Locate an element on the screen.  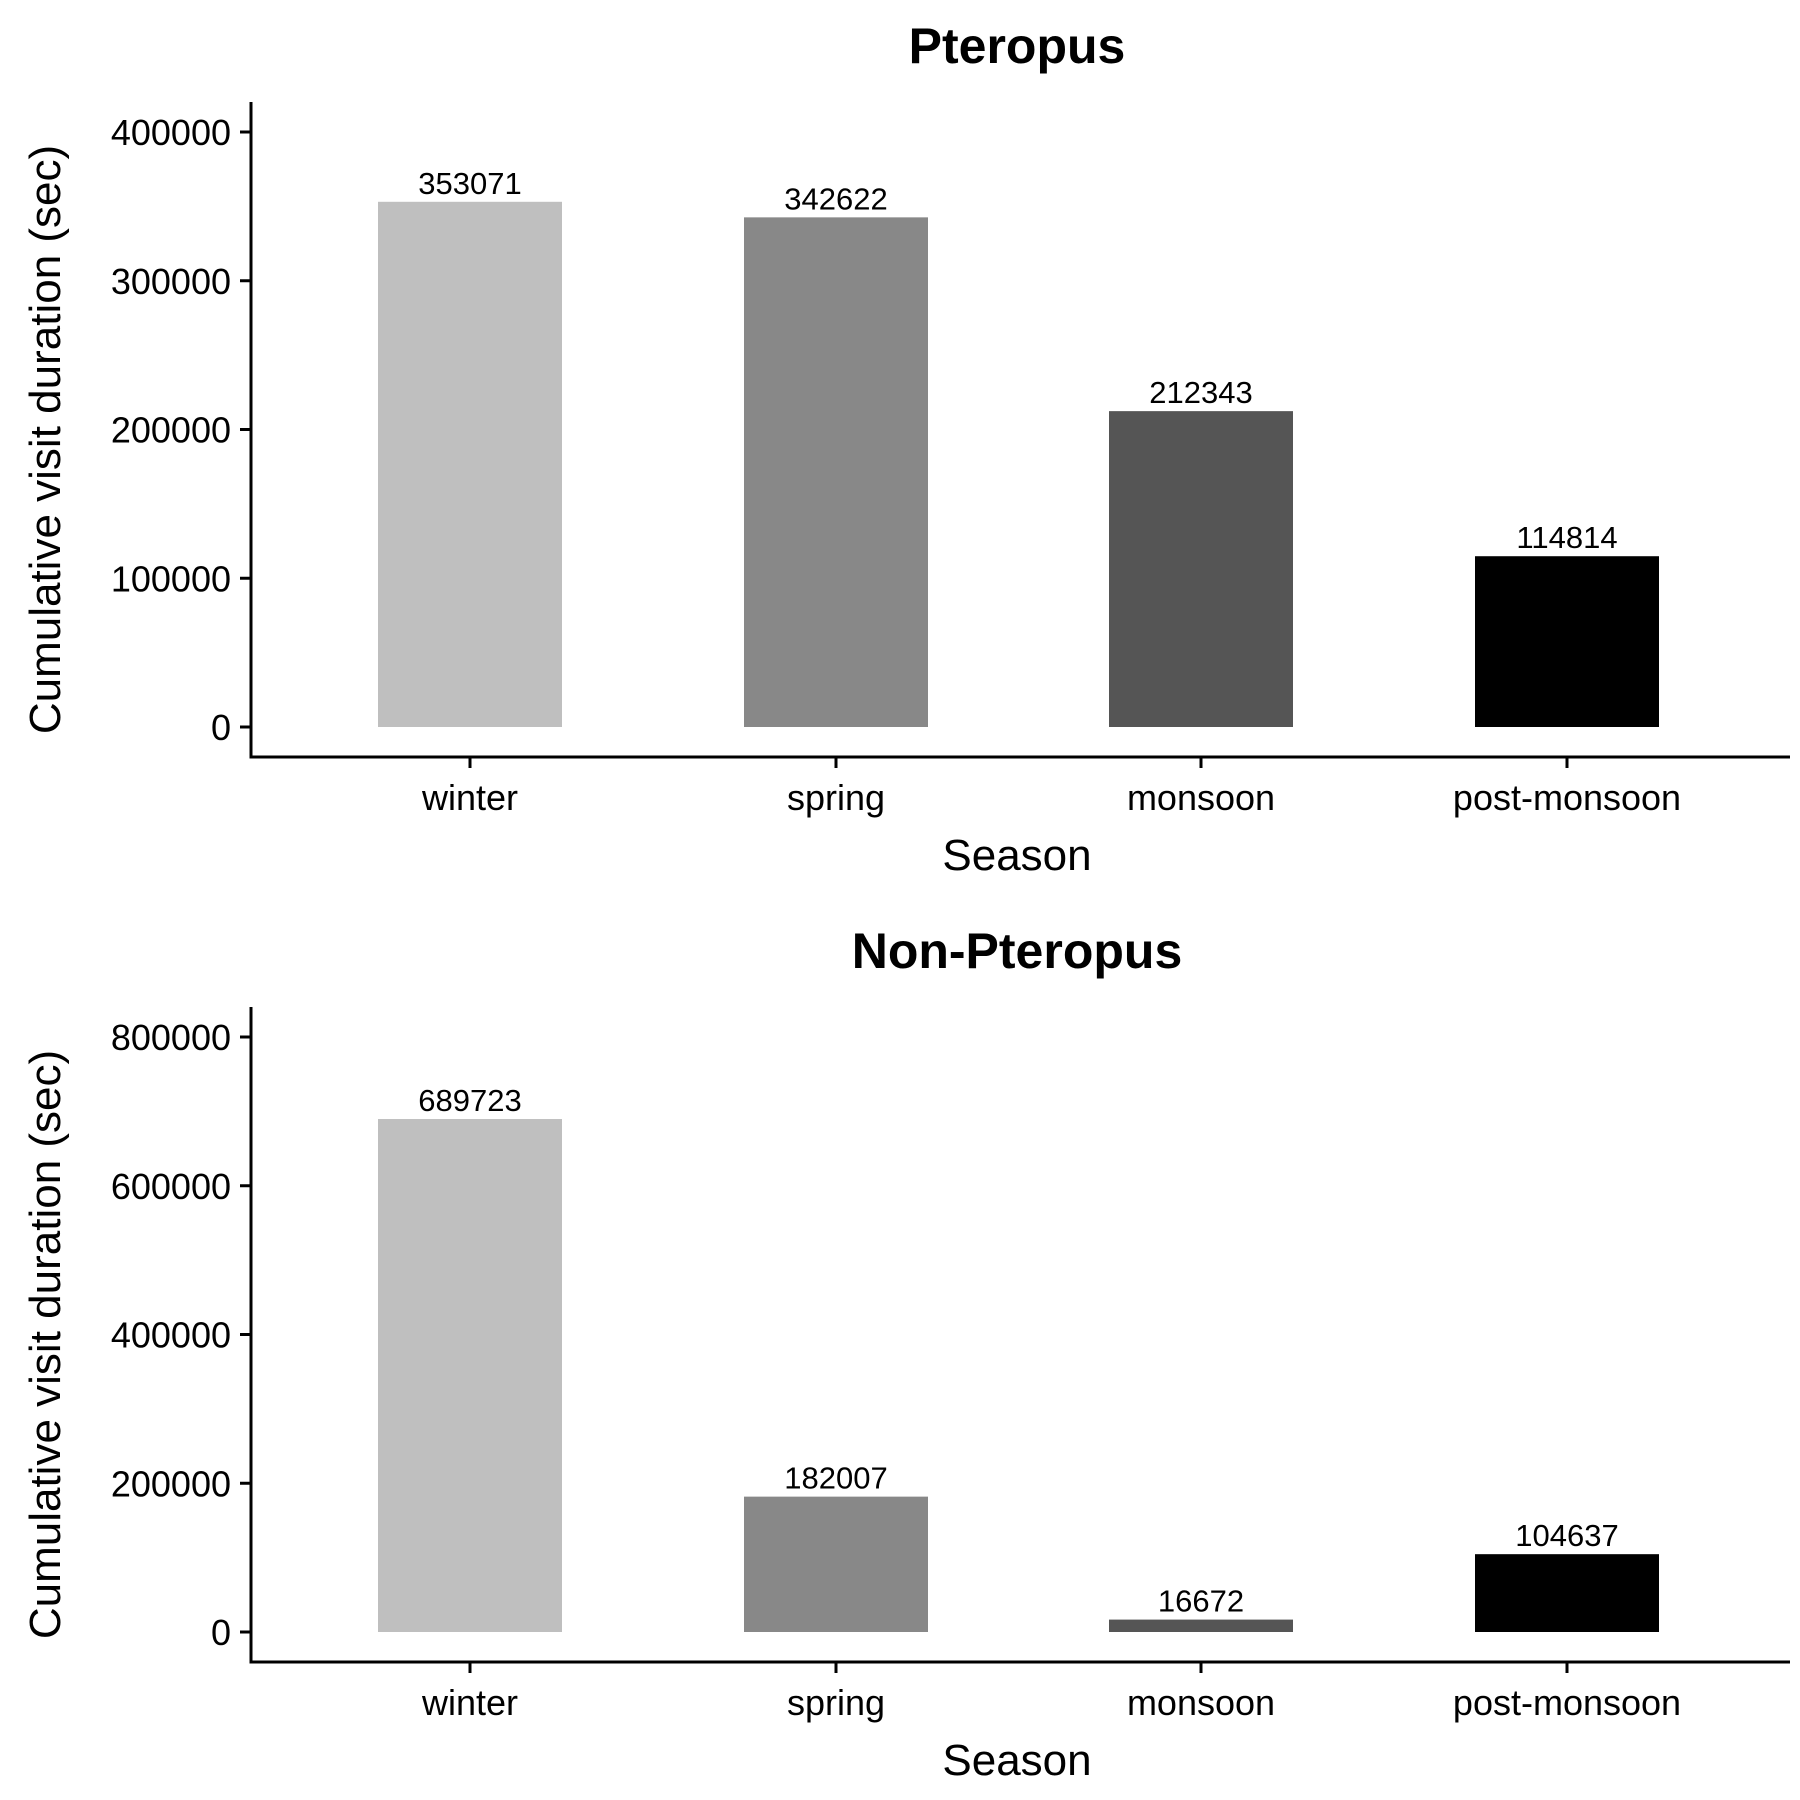
data-label-post-monsoon: 104637 is located at coordinates (1566, 1535).